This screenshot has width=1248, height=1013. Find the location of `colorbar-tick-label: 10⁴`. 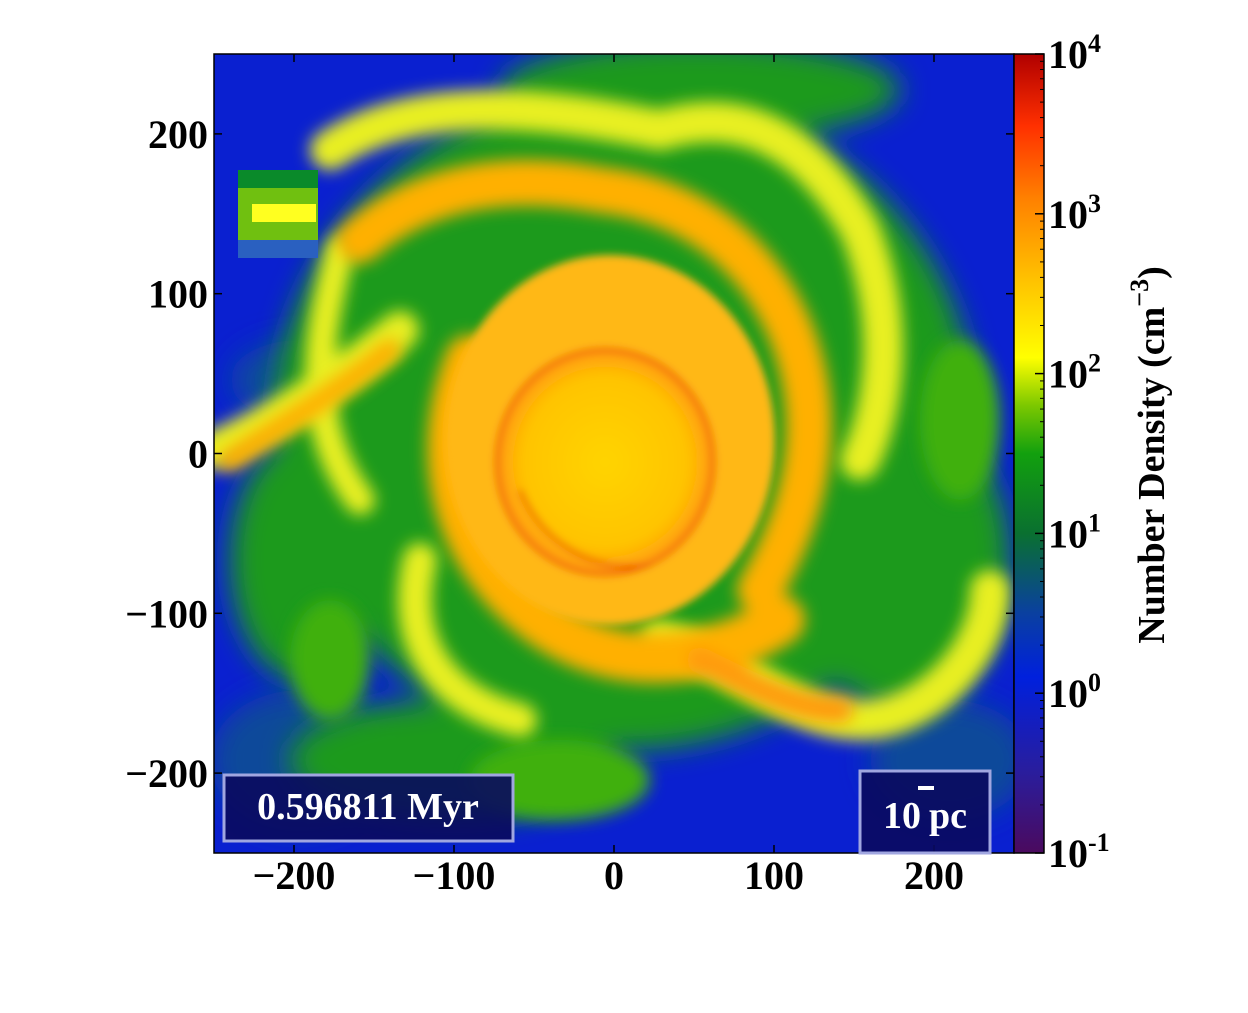

colorbar-tick-label: 10⁴ is located at coordinates (1074, 53).